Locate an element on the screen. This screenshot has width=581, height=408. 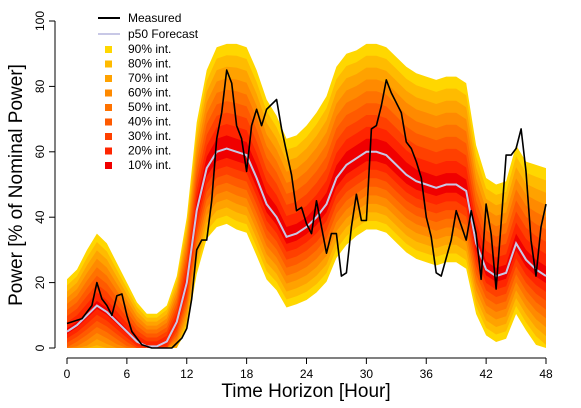
y-tick-label: 0 is located at coordinates (40, 347).